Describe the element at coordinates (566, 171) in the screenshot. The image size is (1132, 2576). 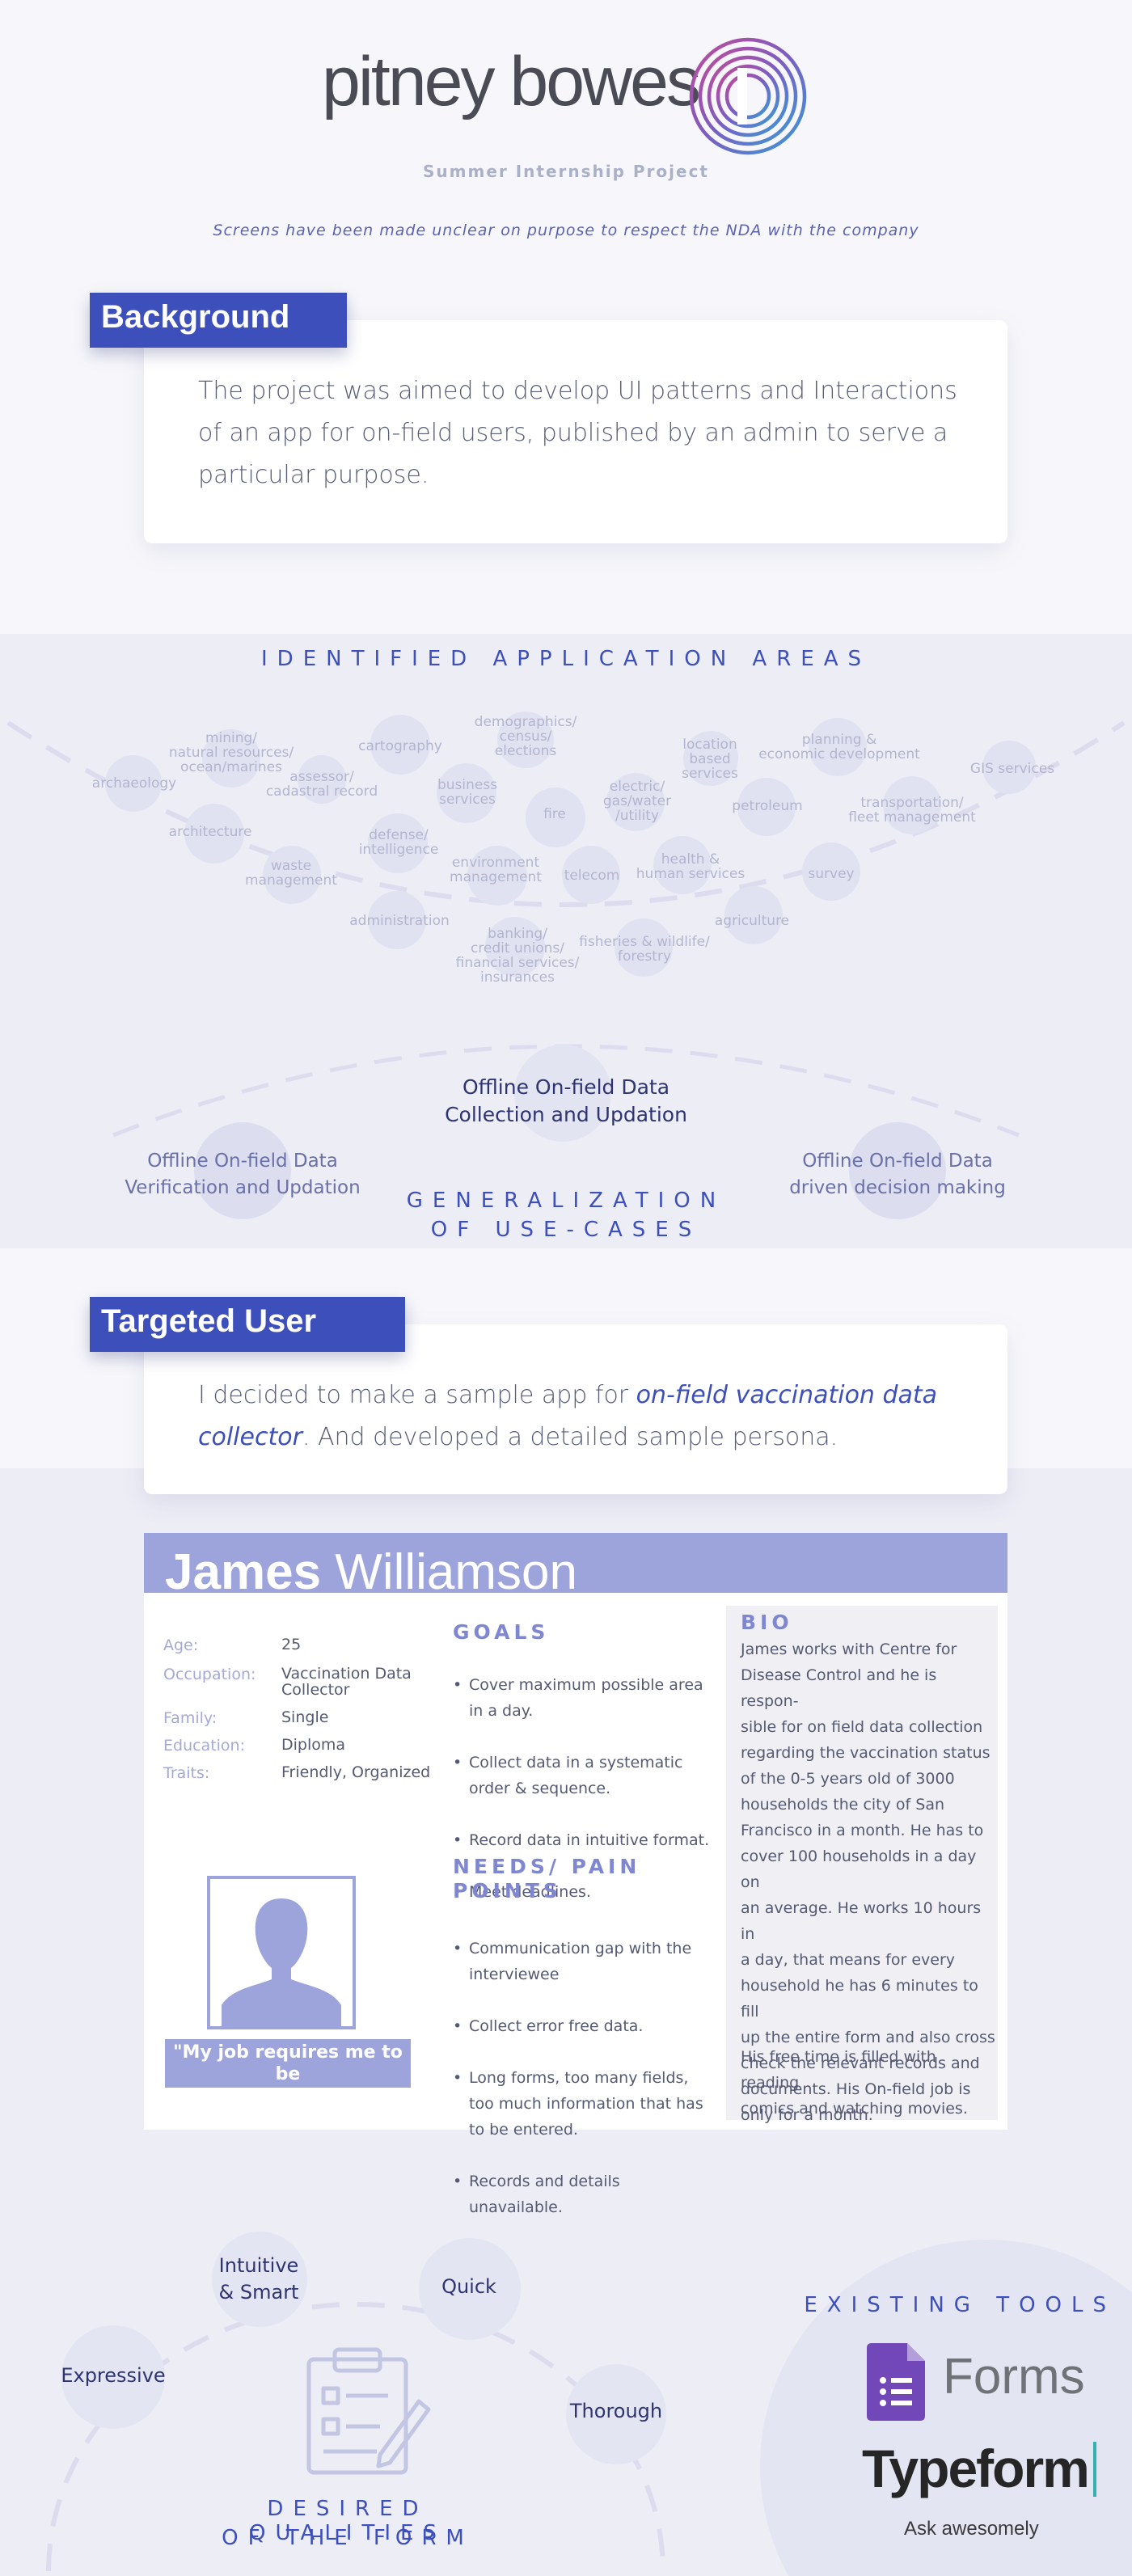
I see `project-subtitle: Summer Internship Project` at that location.